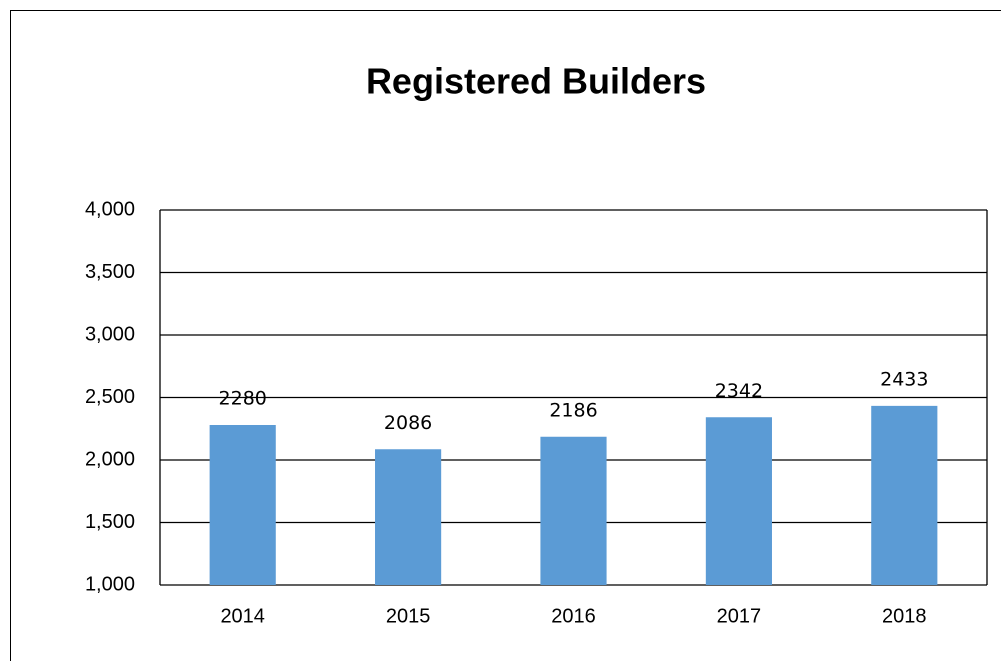  I want to click on y-tick-label: 4,000, so click(110, 209).